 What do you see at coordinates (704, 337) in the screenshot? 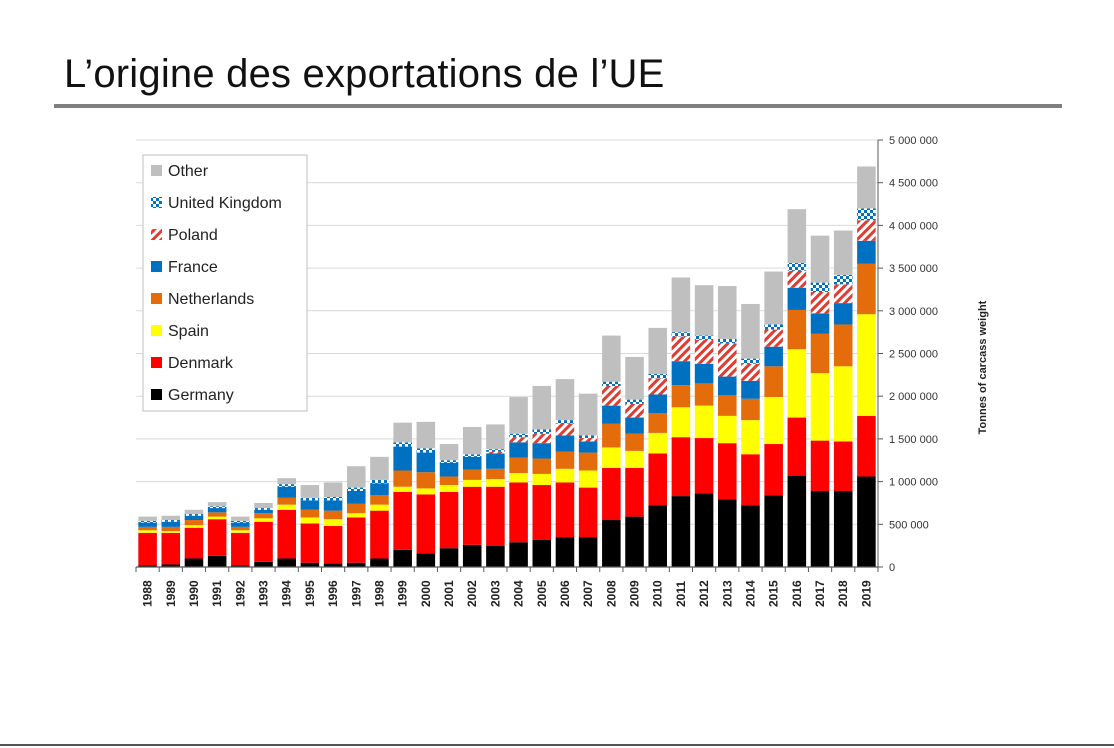
I see `bar-segment-united-kingdom-2012` at bounding box center [704, 337].